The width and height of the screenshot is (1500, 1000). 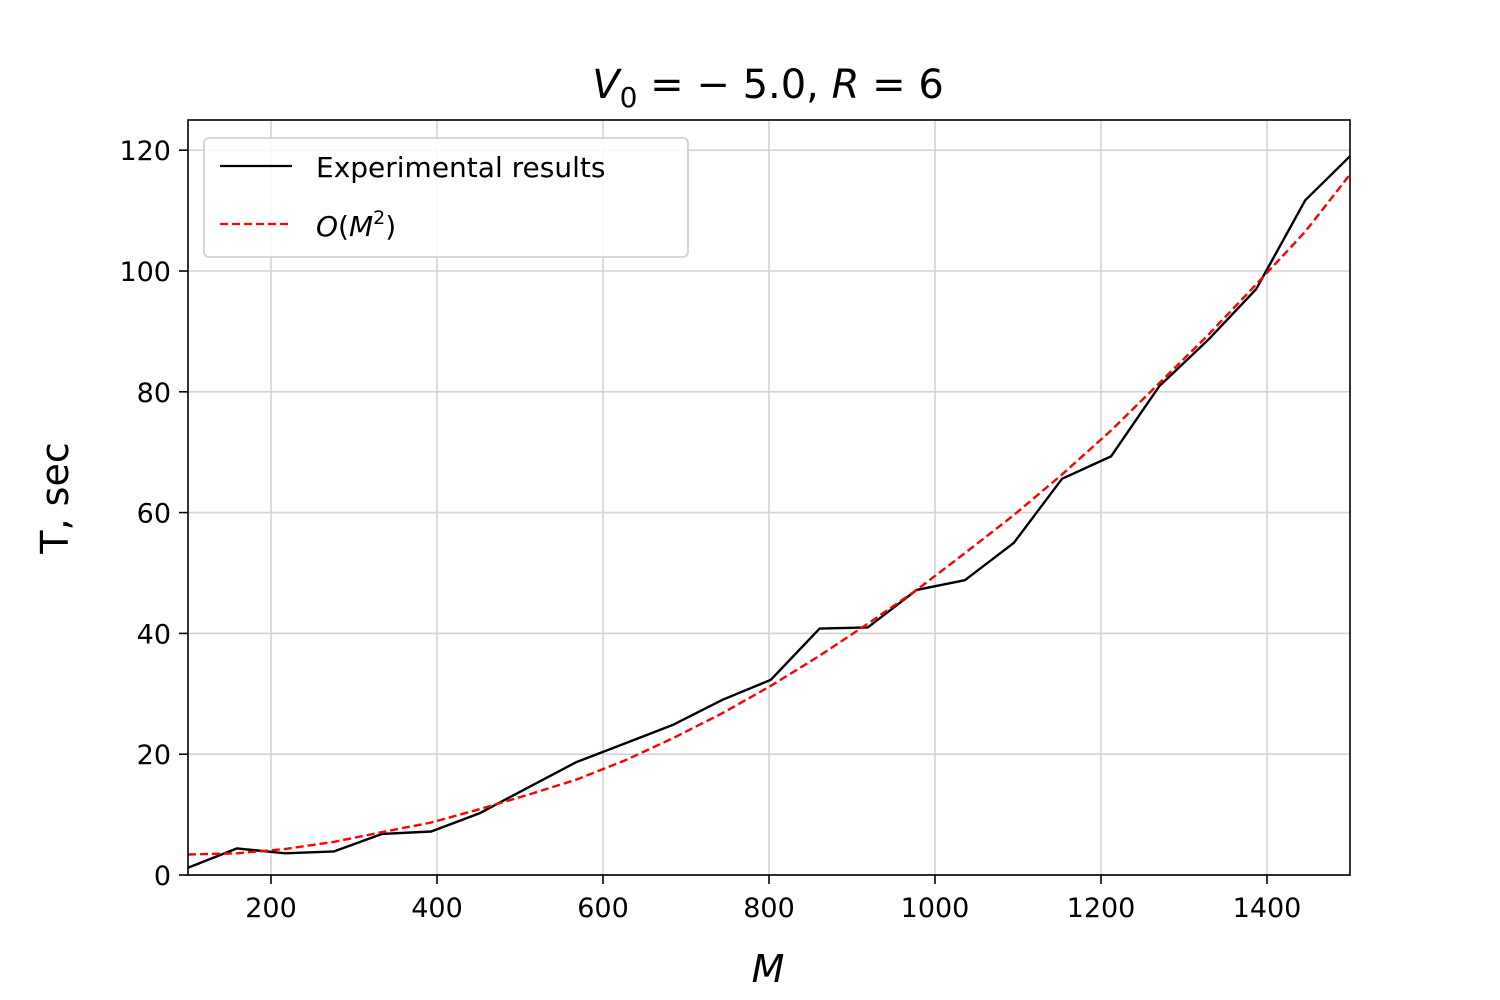 What do you see at coordinates (145, 272) in the screenshot?
I see `y-tick-label: 100` at bounding box center [145, 272].